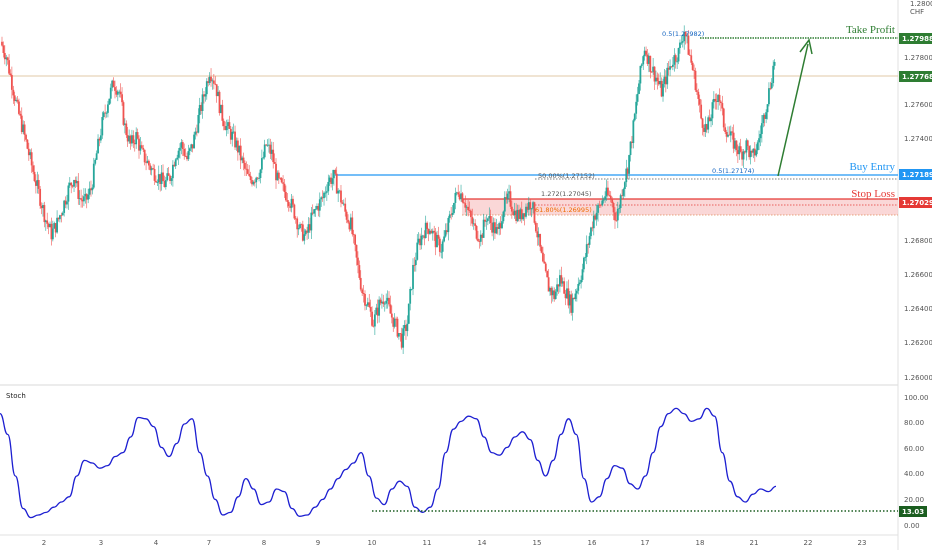  I want to click on svg-text: 1.27029, so click(917, 203).